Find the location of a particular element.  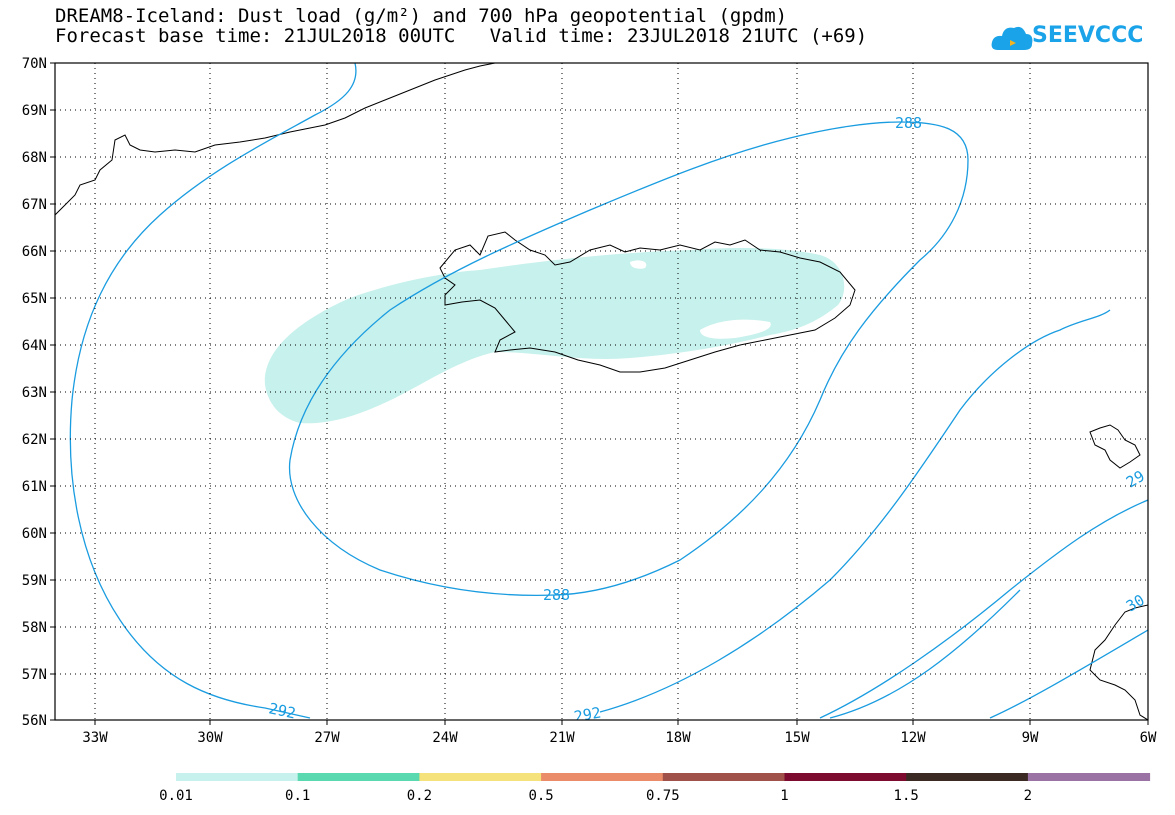

lon-label: 9W is located at coordinates (1030, 738).